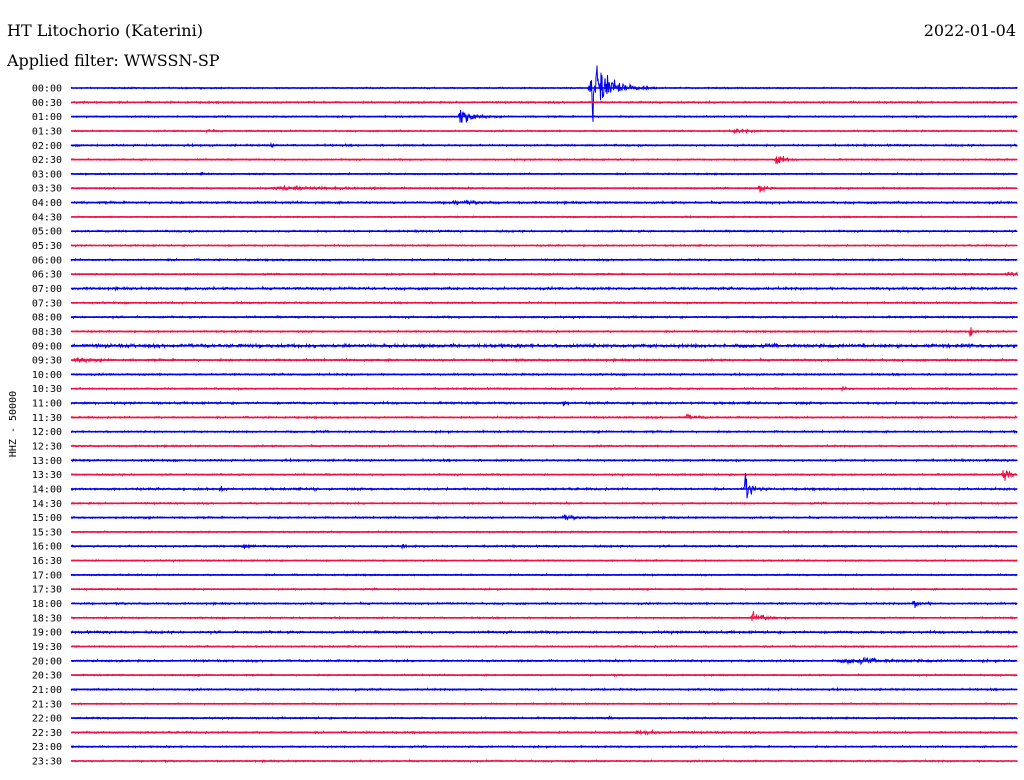 The image size is (1024, 780). Describe the element at coordinates (47, 117) in the screenshot. I see `time-tick-label: 01:00` at that location.